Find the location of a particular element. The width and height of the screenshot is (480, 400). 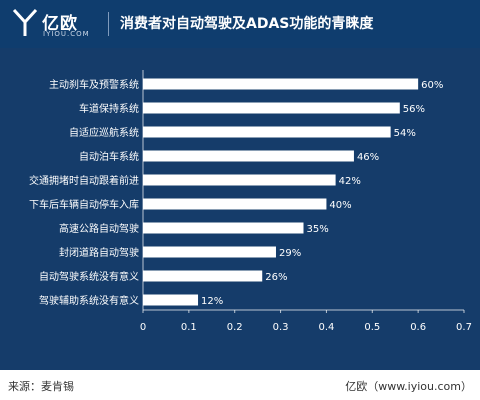

category-label: 封闭道路自动驾驶 is located at coordinates (99, 252).